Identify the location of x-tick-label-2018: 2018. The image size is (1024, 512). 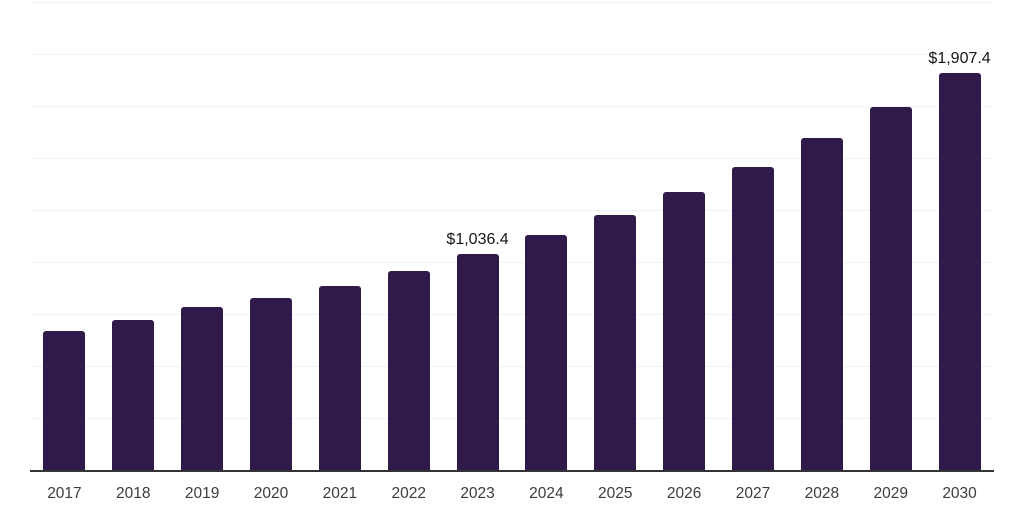
(133, 493).